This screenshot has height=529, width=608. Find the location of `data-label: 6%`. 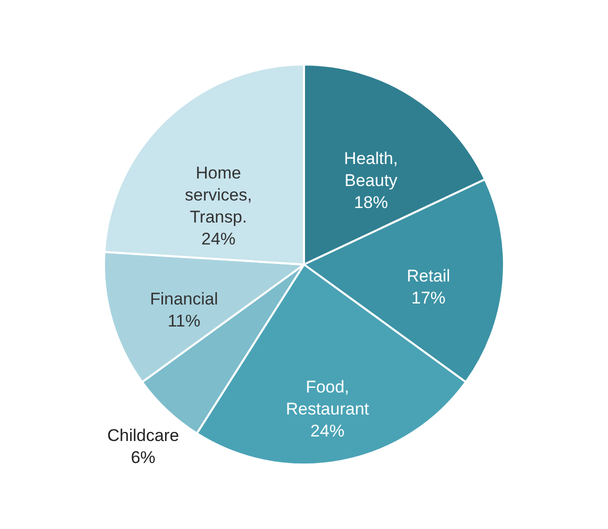

data-label: 6% is located at coordinates (143, 457).